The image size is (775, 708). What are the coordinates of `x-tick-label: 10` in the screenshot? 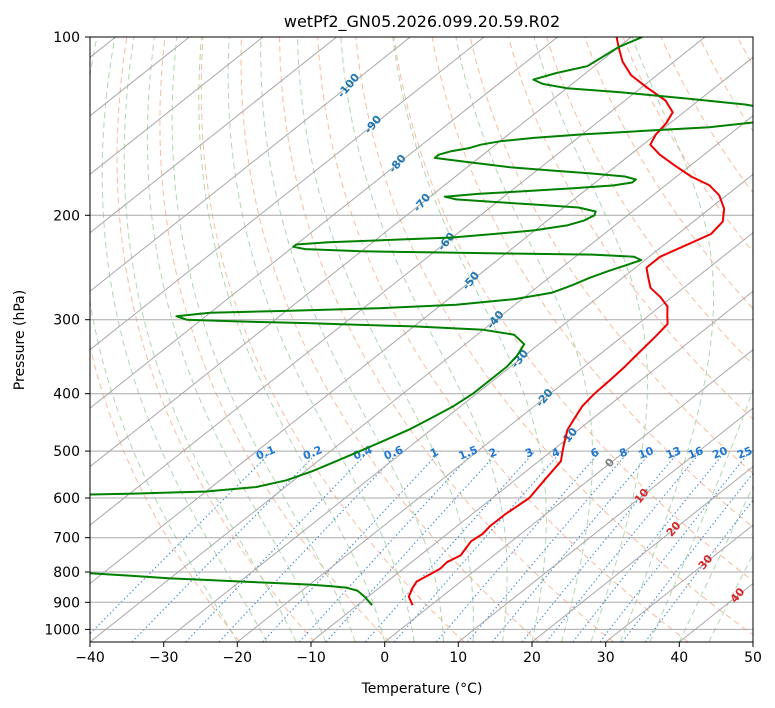 It's located at (458, 658).